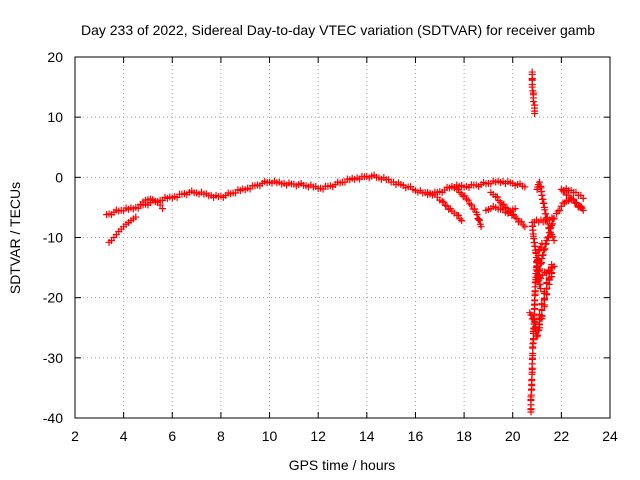  What do you see at coordinates (270, 436) in the screenshot?
I see `x-tick-label: 10` at bounding box center [270, 436].